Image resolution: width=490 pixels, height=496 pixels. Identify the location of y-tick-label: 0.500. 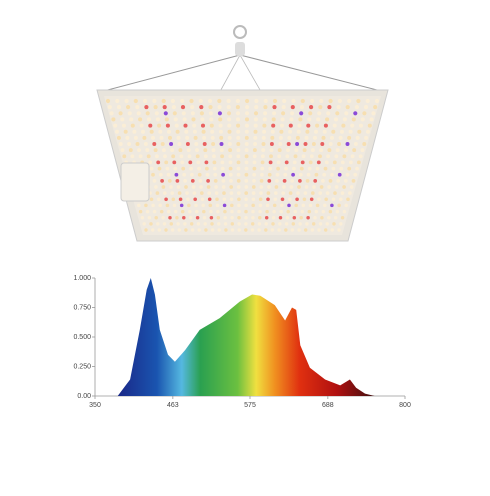
(82, 337).